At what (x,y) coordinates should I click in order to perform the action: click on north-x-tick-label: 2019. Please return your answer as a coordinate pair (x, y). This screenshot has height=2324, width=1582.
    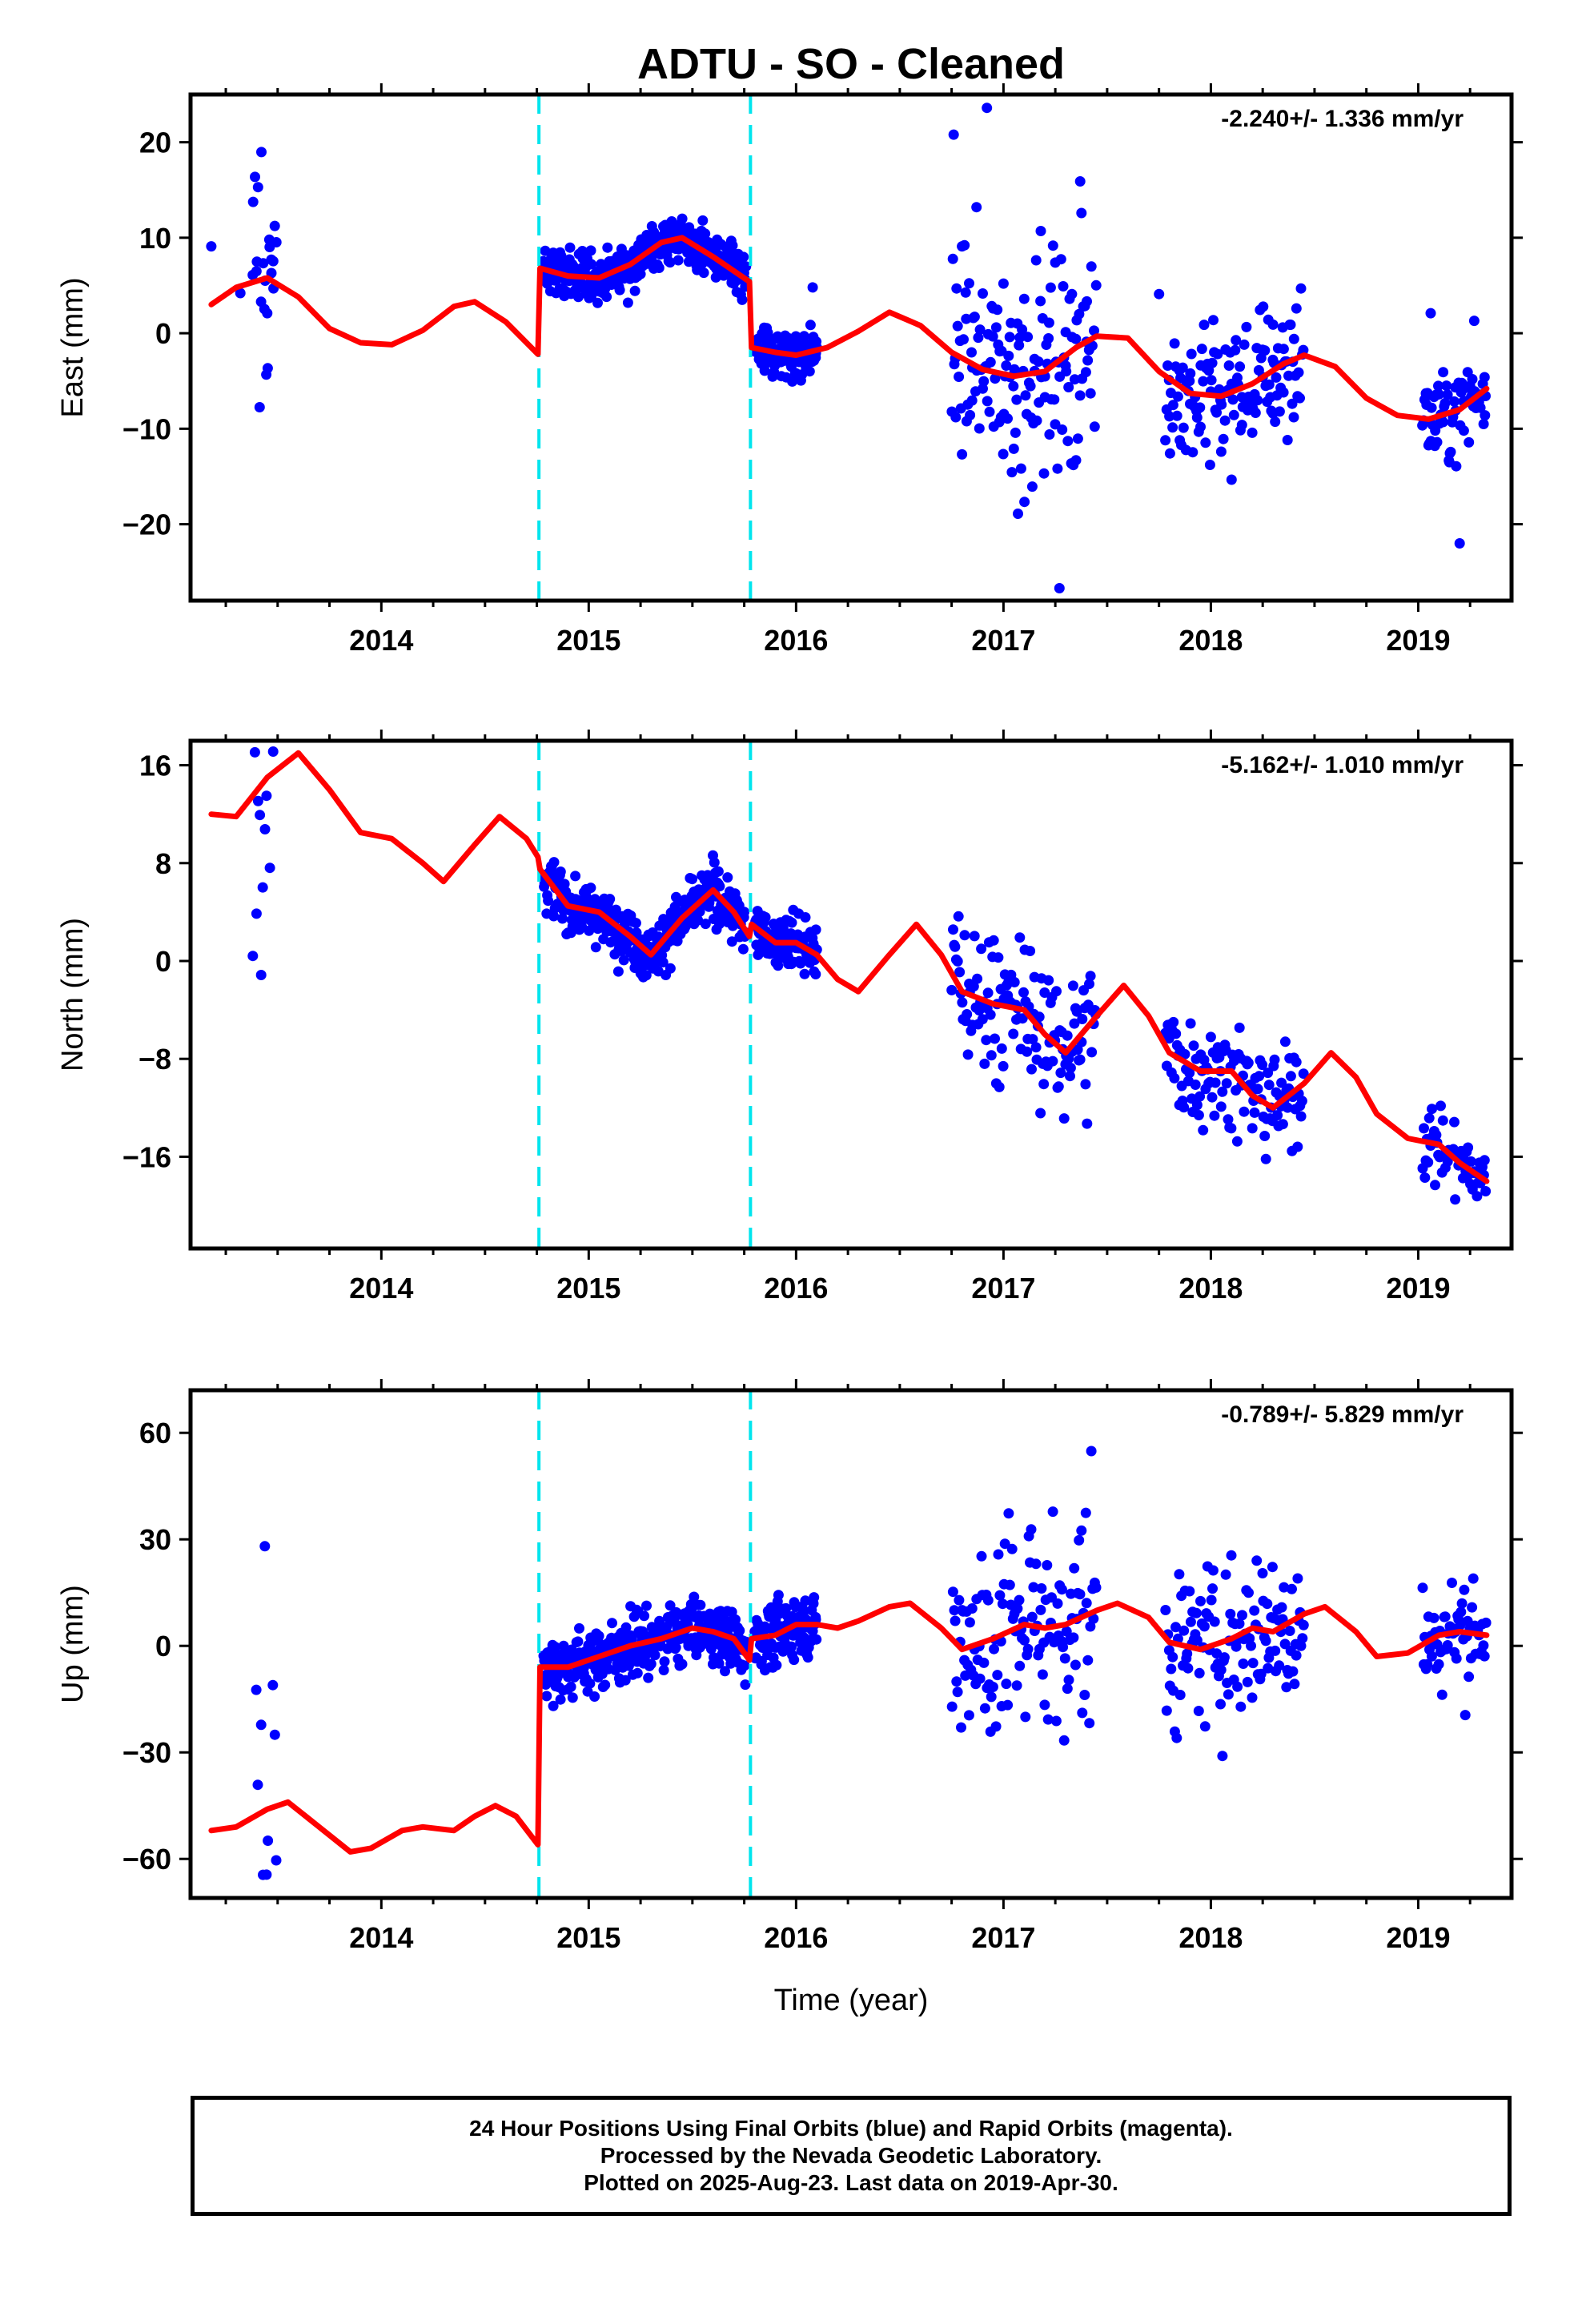
    Looking at the image, I should click on (1418, 1288).